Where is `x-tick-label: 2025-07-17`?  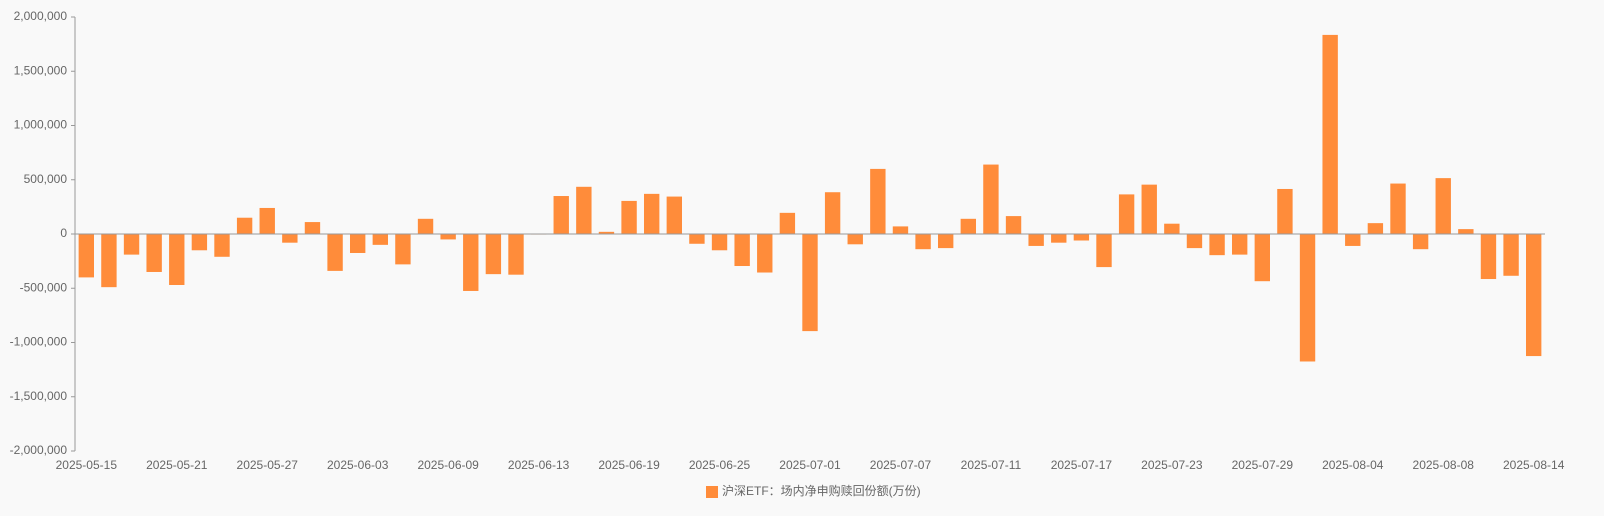
x-tick-label: 2025-07-17 is located at coordinates (1082, 465).